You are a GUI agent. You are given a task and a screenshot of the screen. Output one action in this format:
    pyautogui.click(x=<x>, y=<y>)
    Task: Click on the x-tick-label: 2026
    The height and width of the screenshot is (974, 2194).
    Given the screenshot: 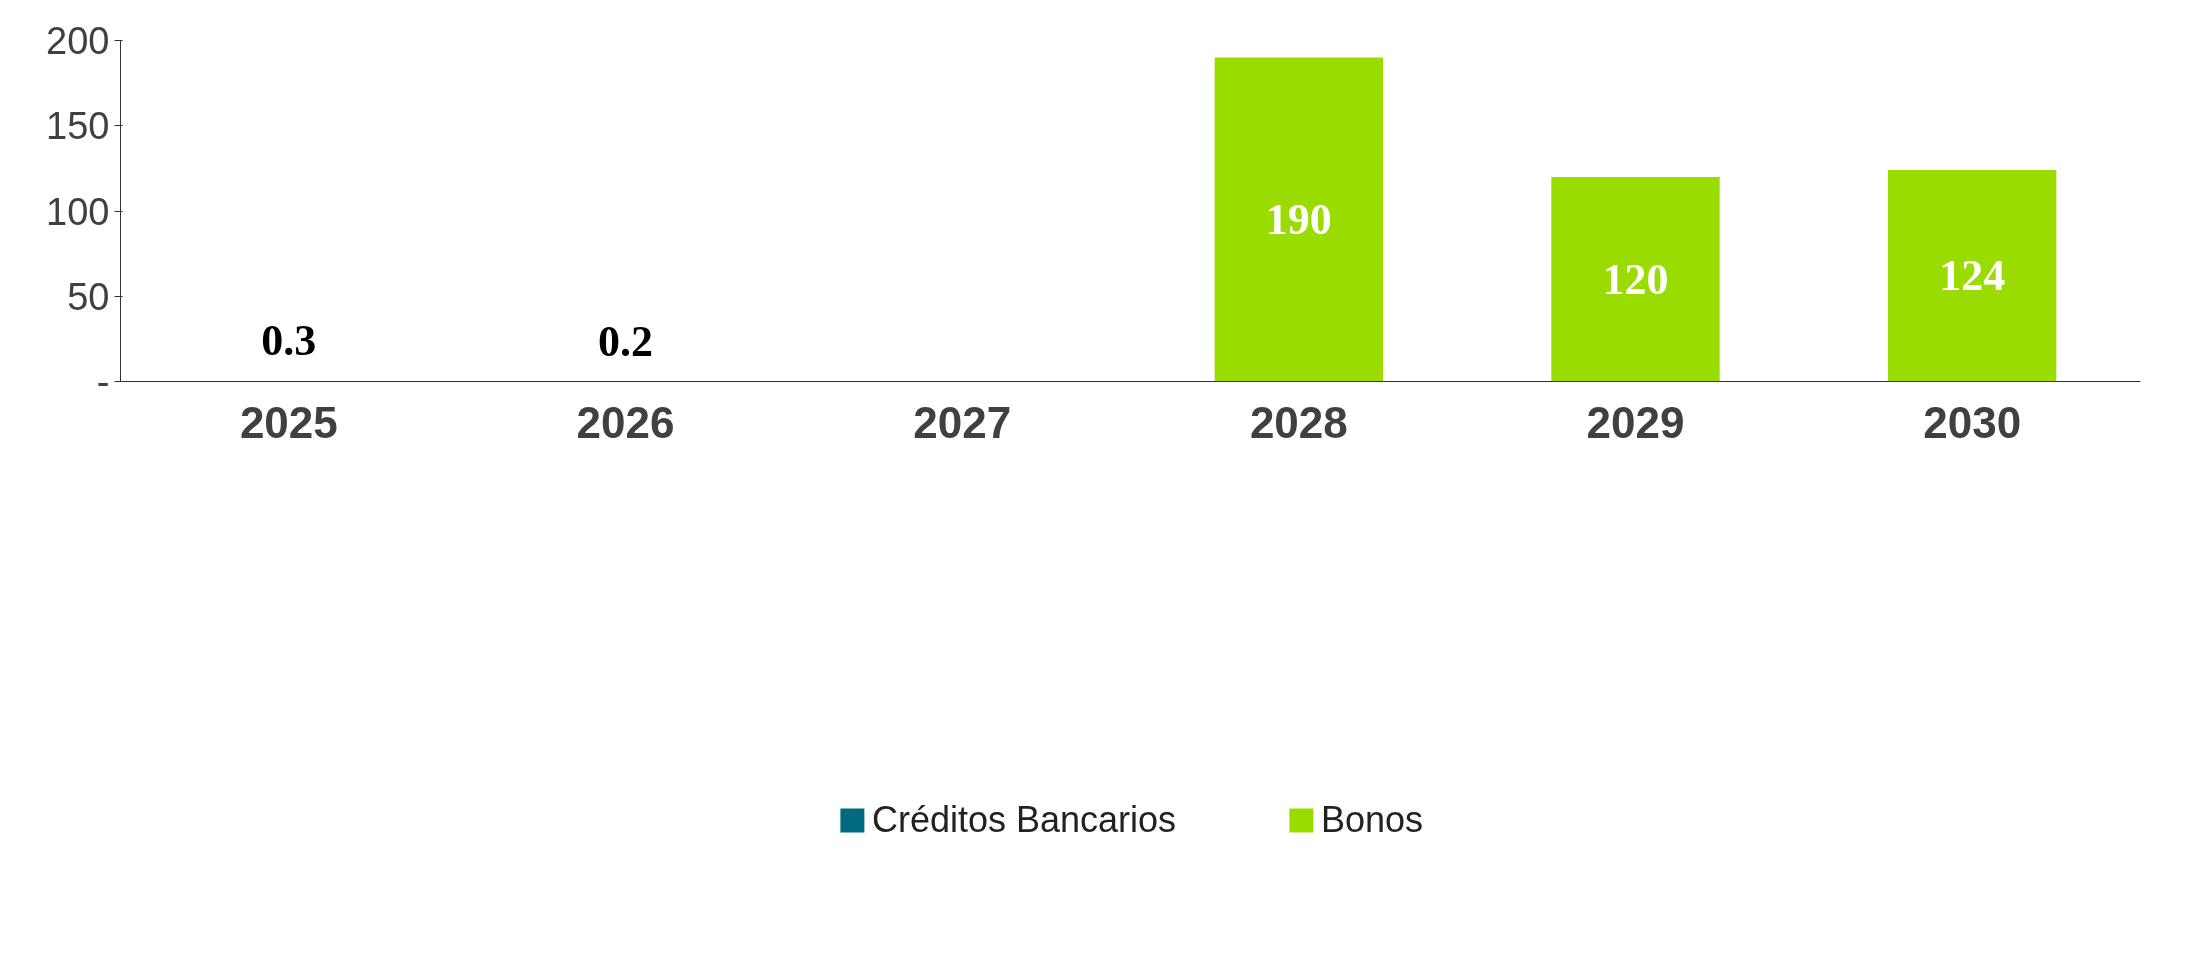 What is the action you would take?
    pyautogui.click(x=625, y=422)
    